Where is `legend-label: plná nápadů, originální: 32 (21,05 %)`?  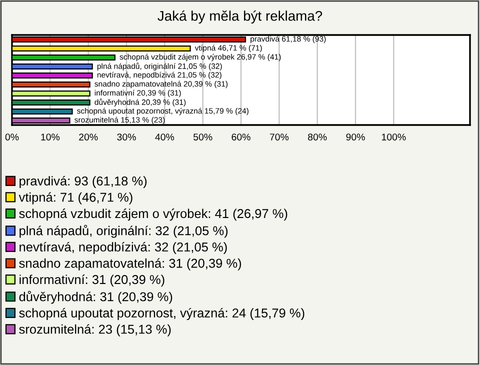
legend-label: plná nápadů, originální: 32 (21,05 %) is located at coordinates (124, 231).